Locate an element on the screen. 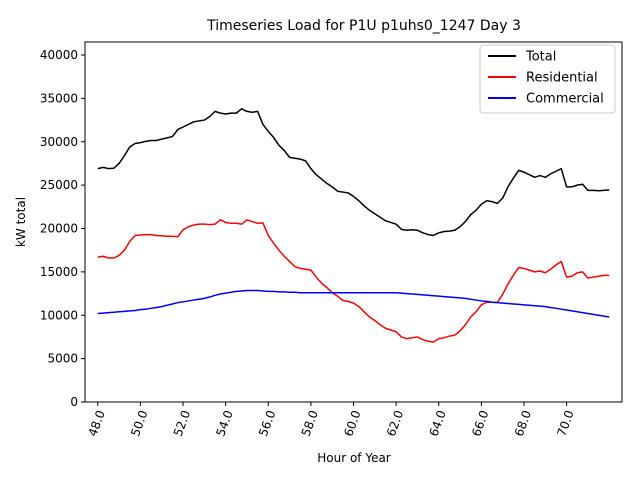 This screenshot has height=480, width=640. x-tick-label: 68.0 is located at coordinates (523, 423).